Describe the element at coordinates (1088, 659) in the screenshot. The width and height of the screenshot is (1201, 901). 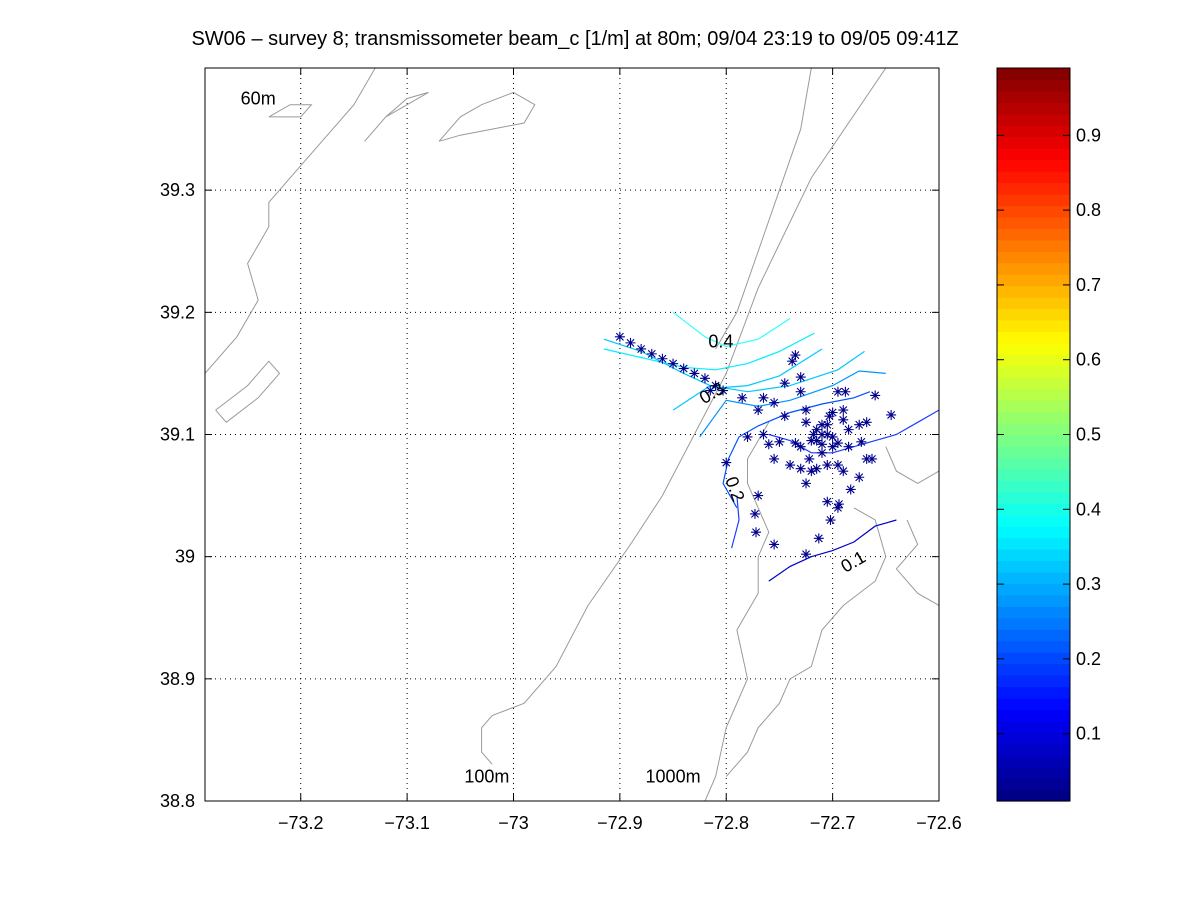
I see `colorbar-tick-label: 0.2` at that location.